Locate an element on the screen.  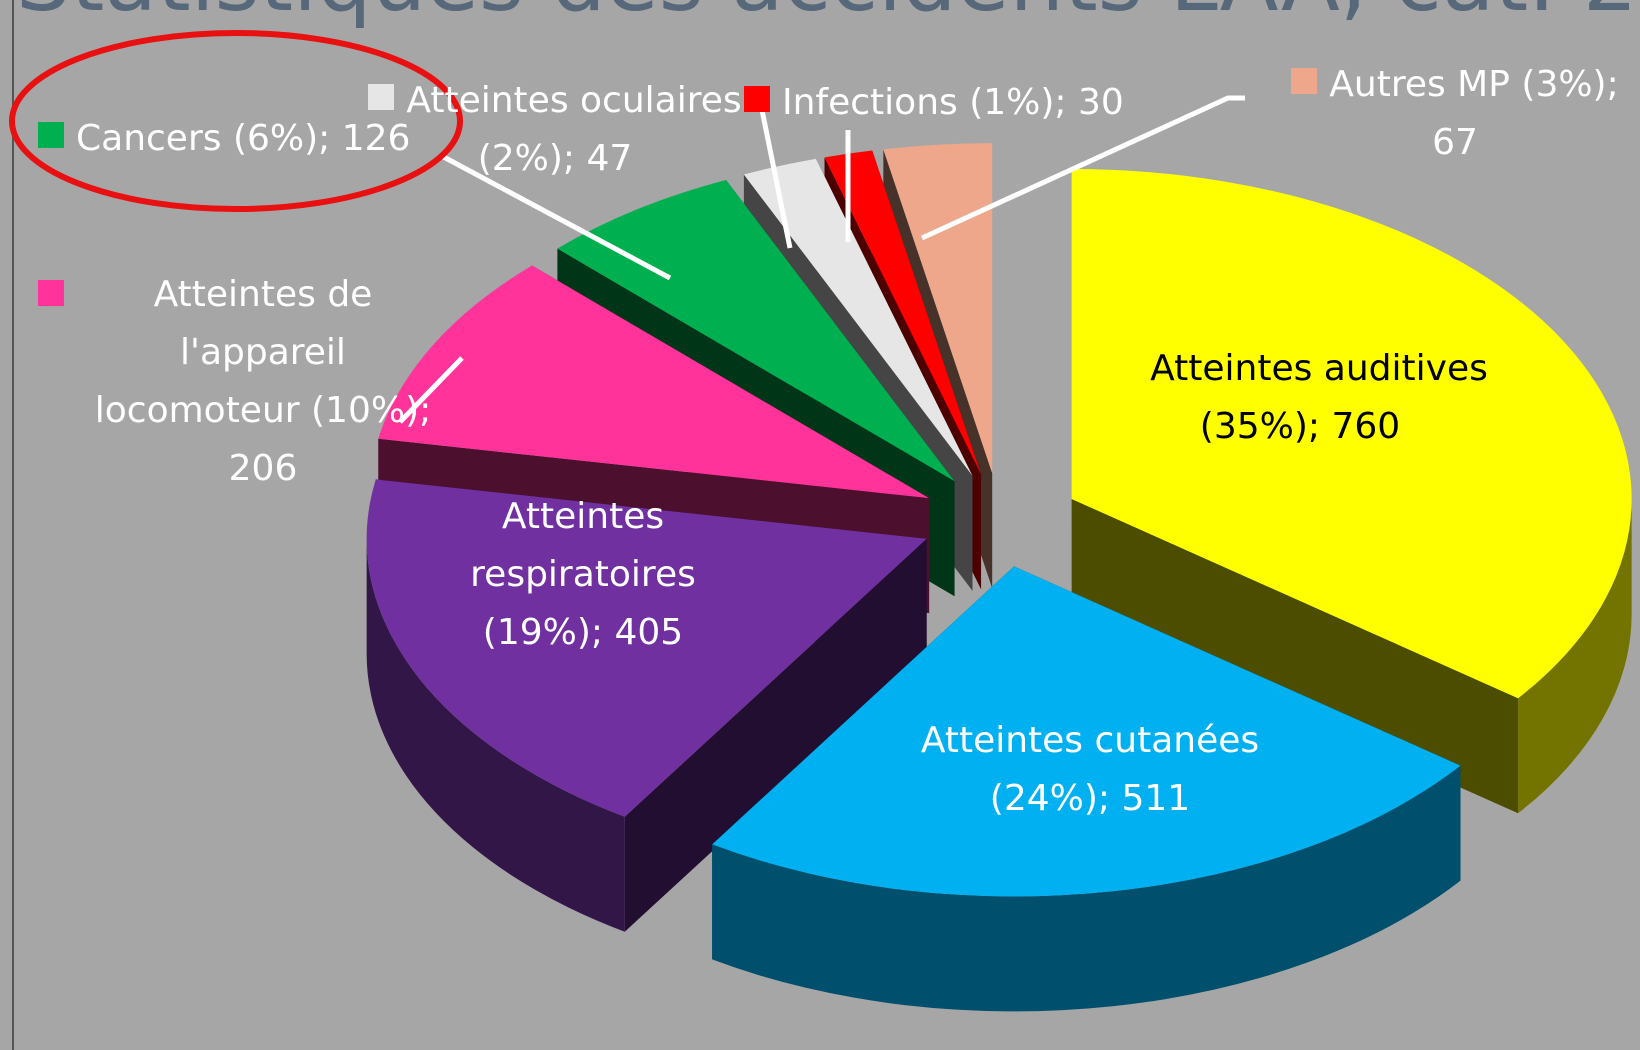
data-label-text: Atteintes respiratoires (19%); 405 is located at coordinates (583, 574).